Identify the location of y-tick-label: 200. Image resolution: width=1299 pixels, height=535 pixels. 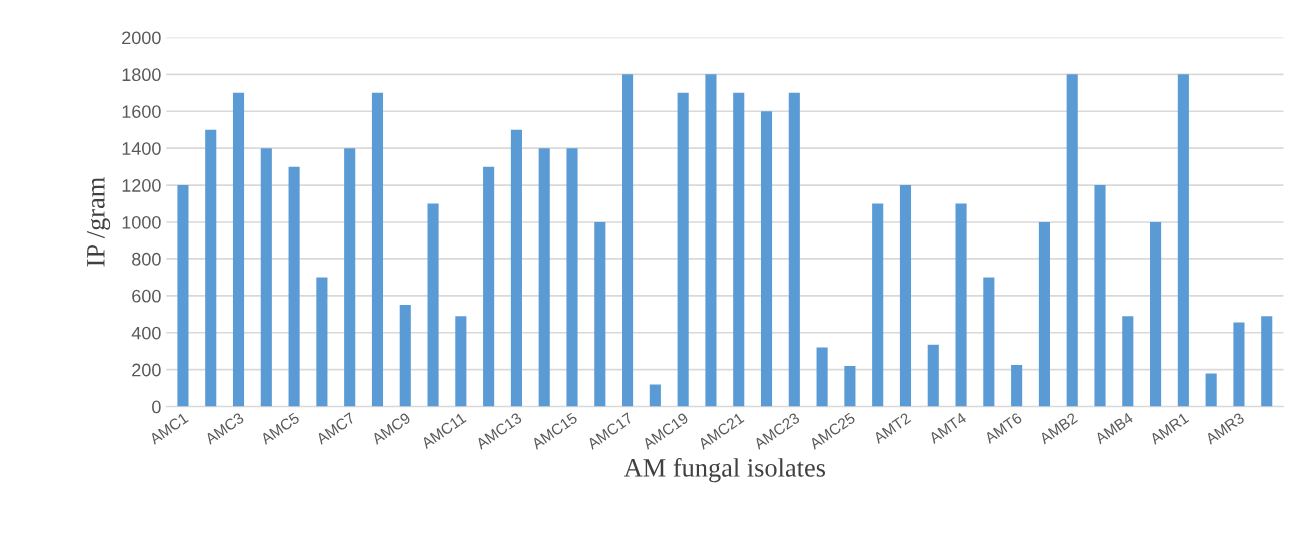
(146, 370).